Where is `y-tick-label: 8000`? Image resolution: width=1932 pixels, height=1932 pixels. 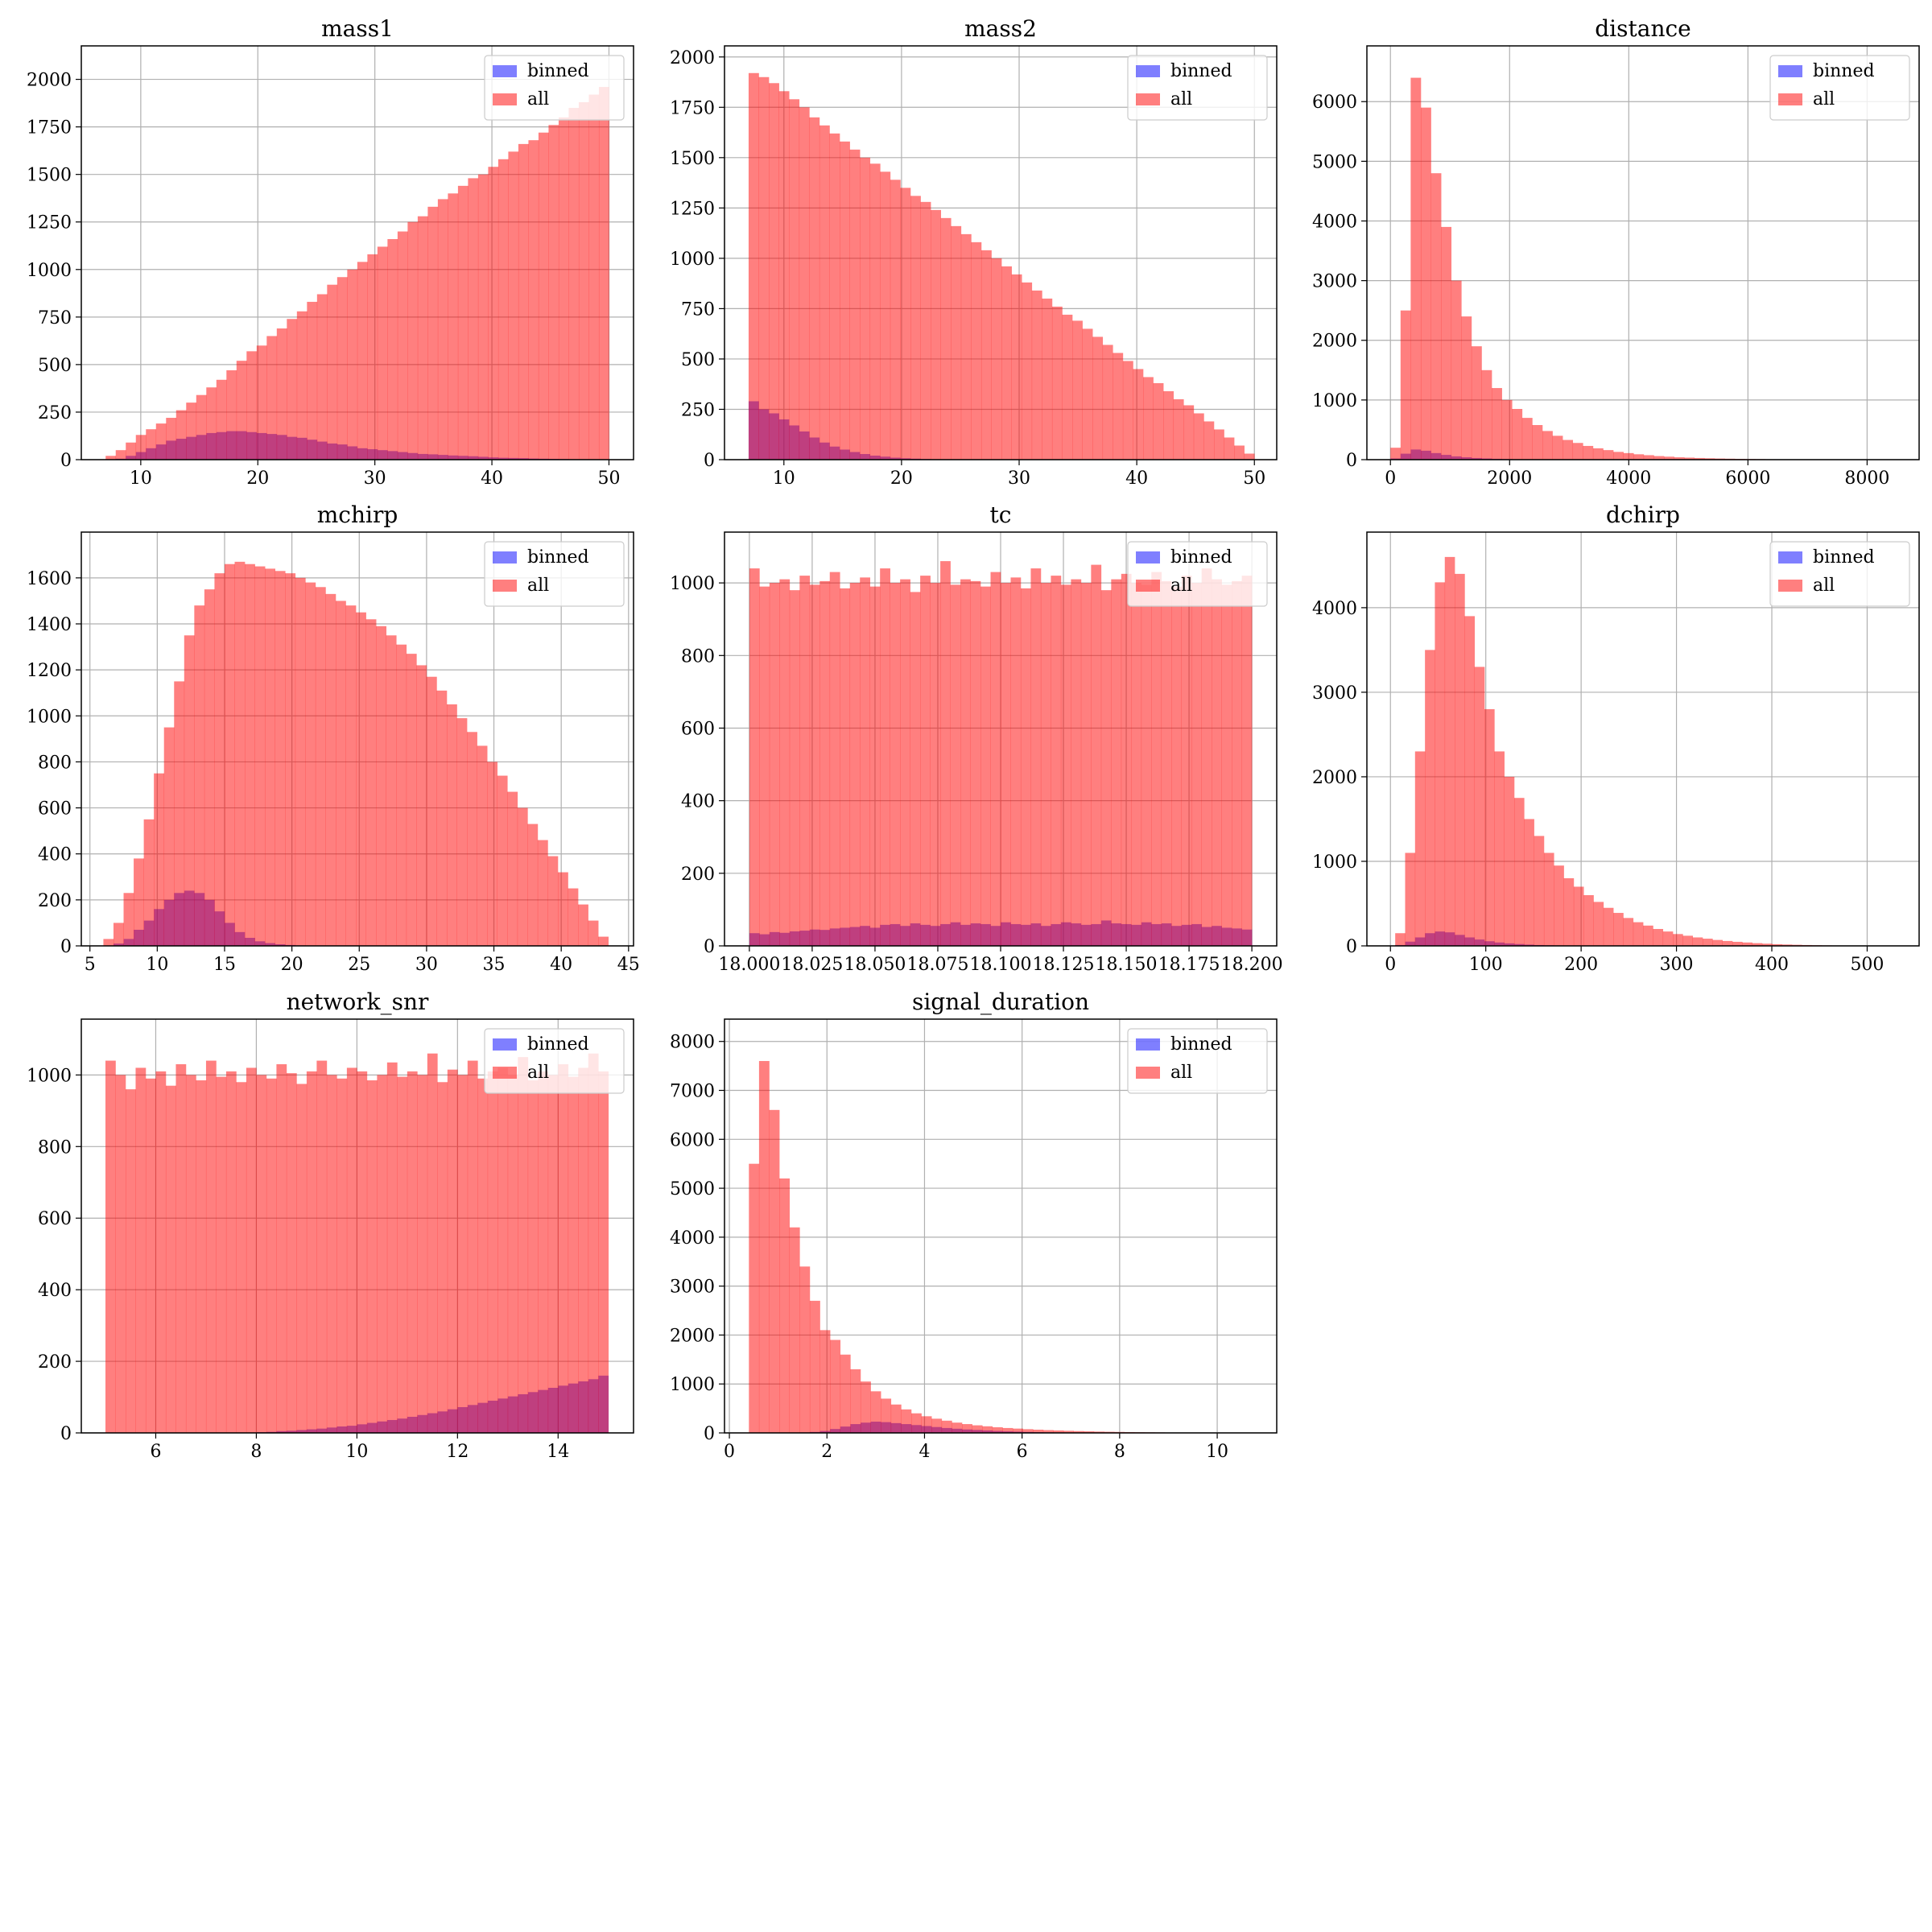 y-tick-label: 8000 is located at coordinates (692, 1043).